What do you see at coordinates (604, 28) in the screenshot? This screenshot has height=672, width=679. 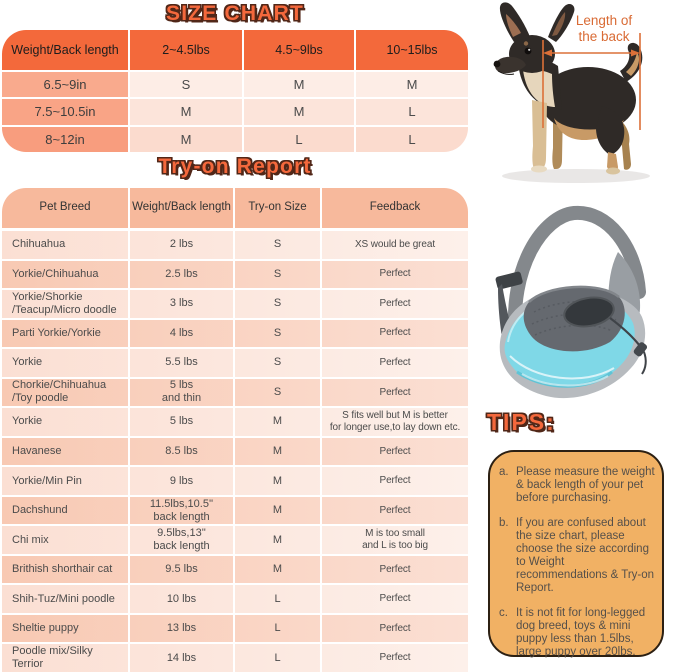 I see `back-length-annotation: Length of the back` at bounding box center [604, 28].